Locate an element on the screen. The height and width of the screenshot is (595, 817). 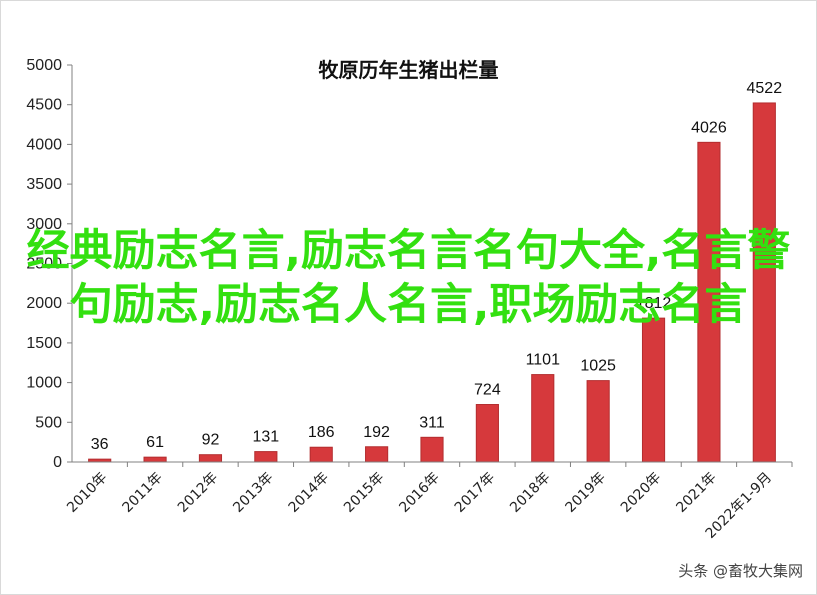
x-tick-label: 2015年 is located at coordinates (364, 493).